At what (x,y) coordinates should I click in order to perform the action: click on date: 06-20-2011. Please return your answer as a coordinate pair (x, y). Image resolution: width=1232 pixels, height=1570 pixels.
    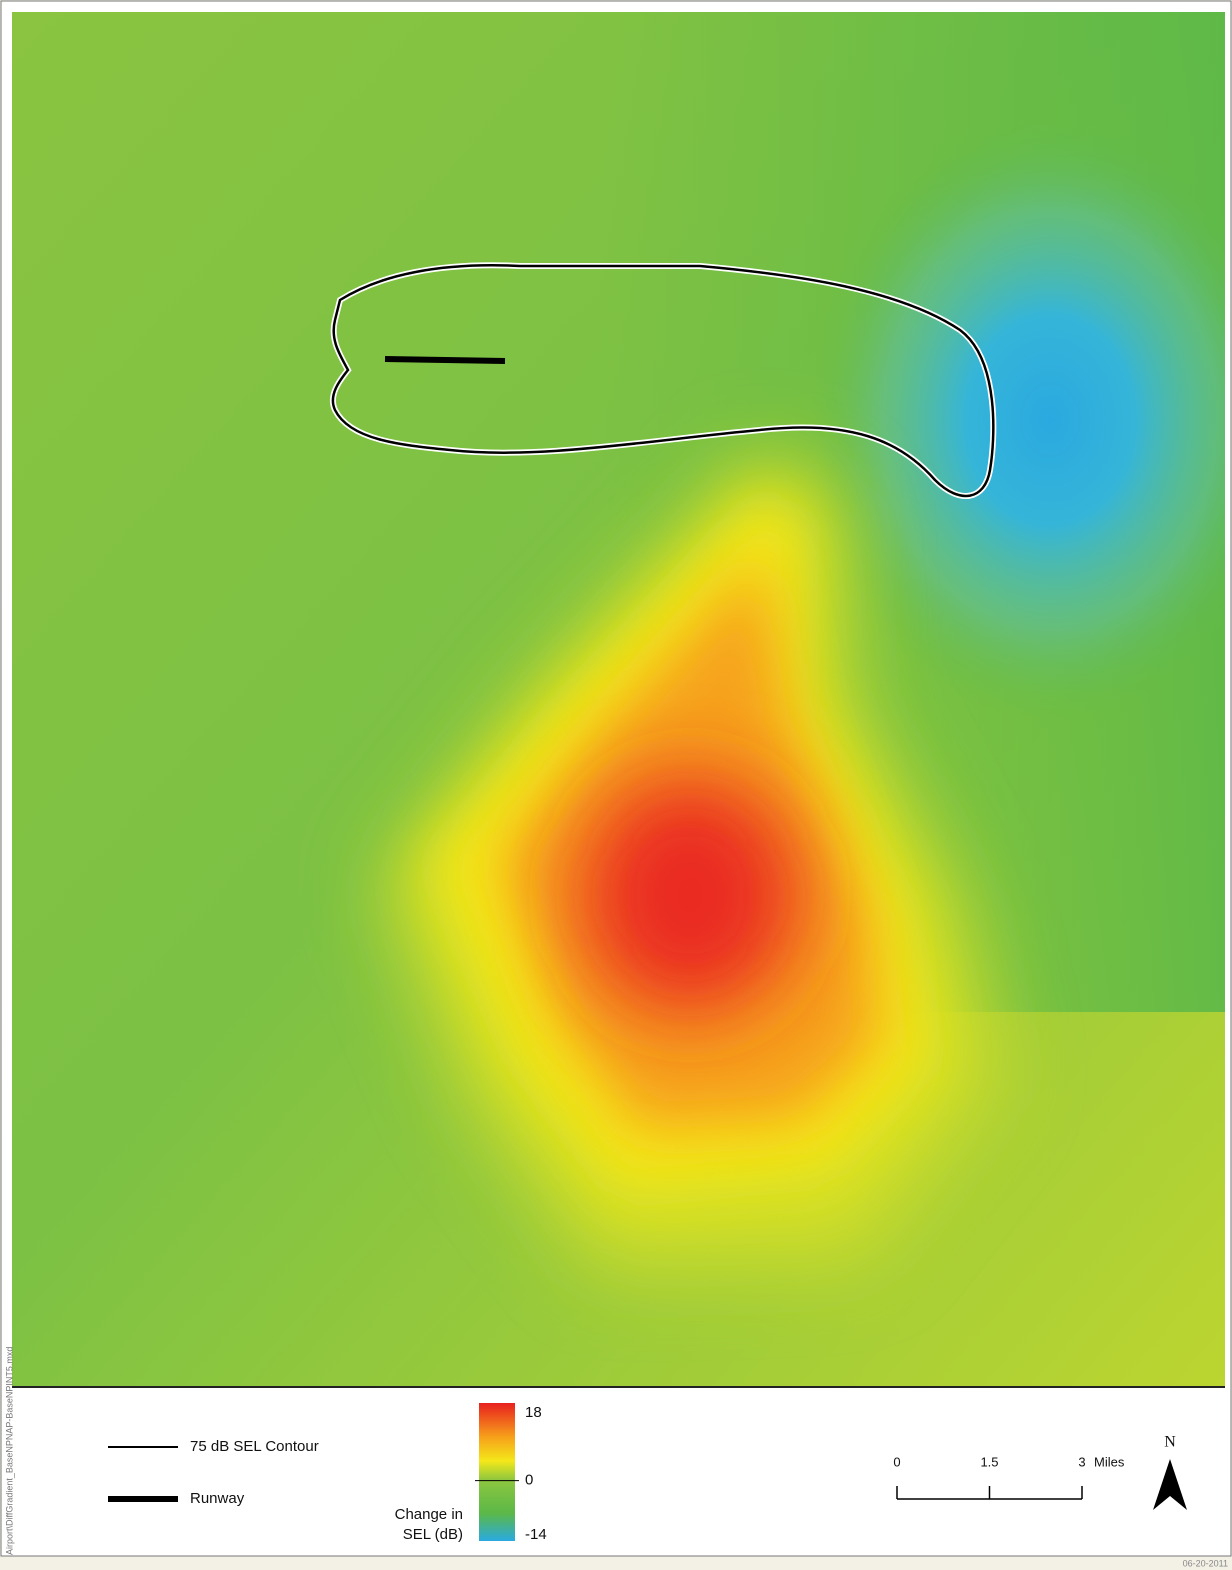
    Looking at the image, I should click on (1205, 1563).